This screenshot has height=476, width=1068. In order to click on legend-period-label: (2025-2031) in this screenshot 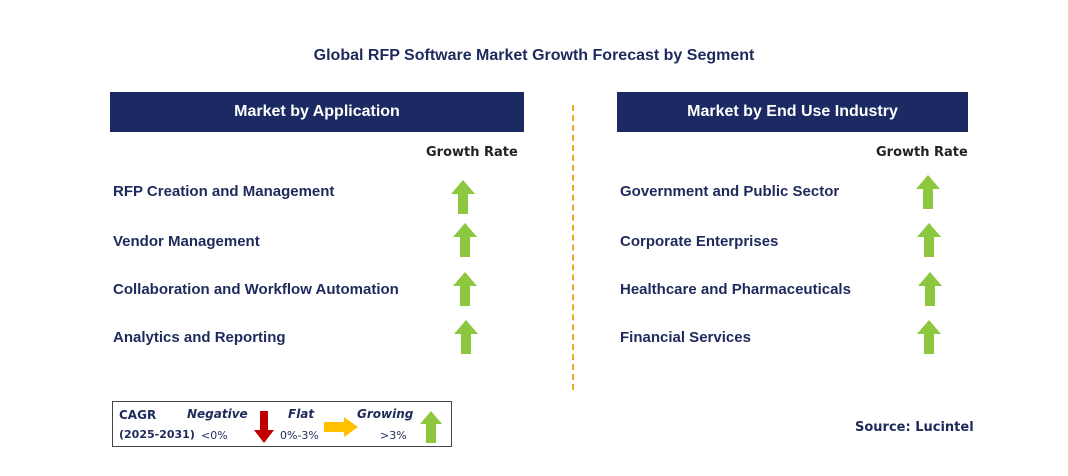, I will do `click(157, 434)`.